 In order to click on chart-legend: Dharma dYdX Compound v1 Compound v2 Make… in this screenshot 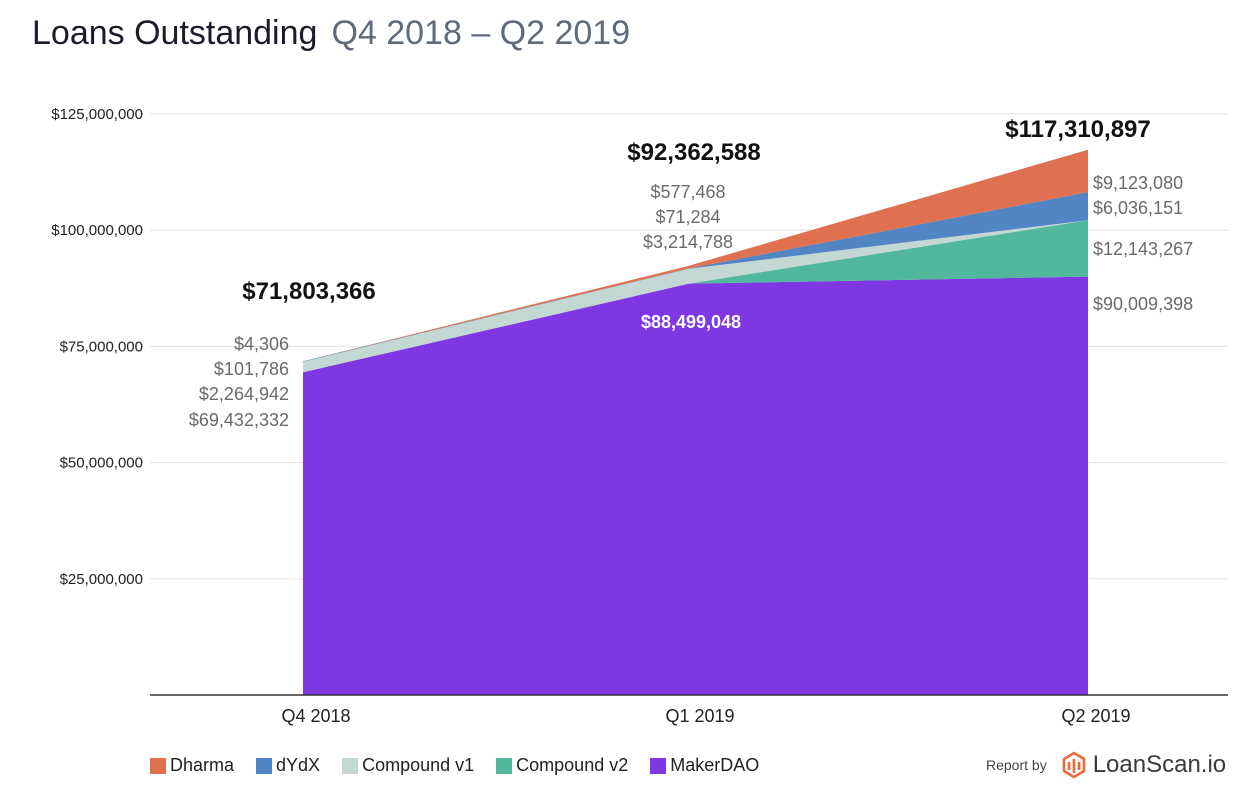, I will do `click(465, 765)`.